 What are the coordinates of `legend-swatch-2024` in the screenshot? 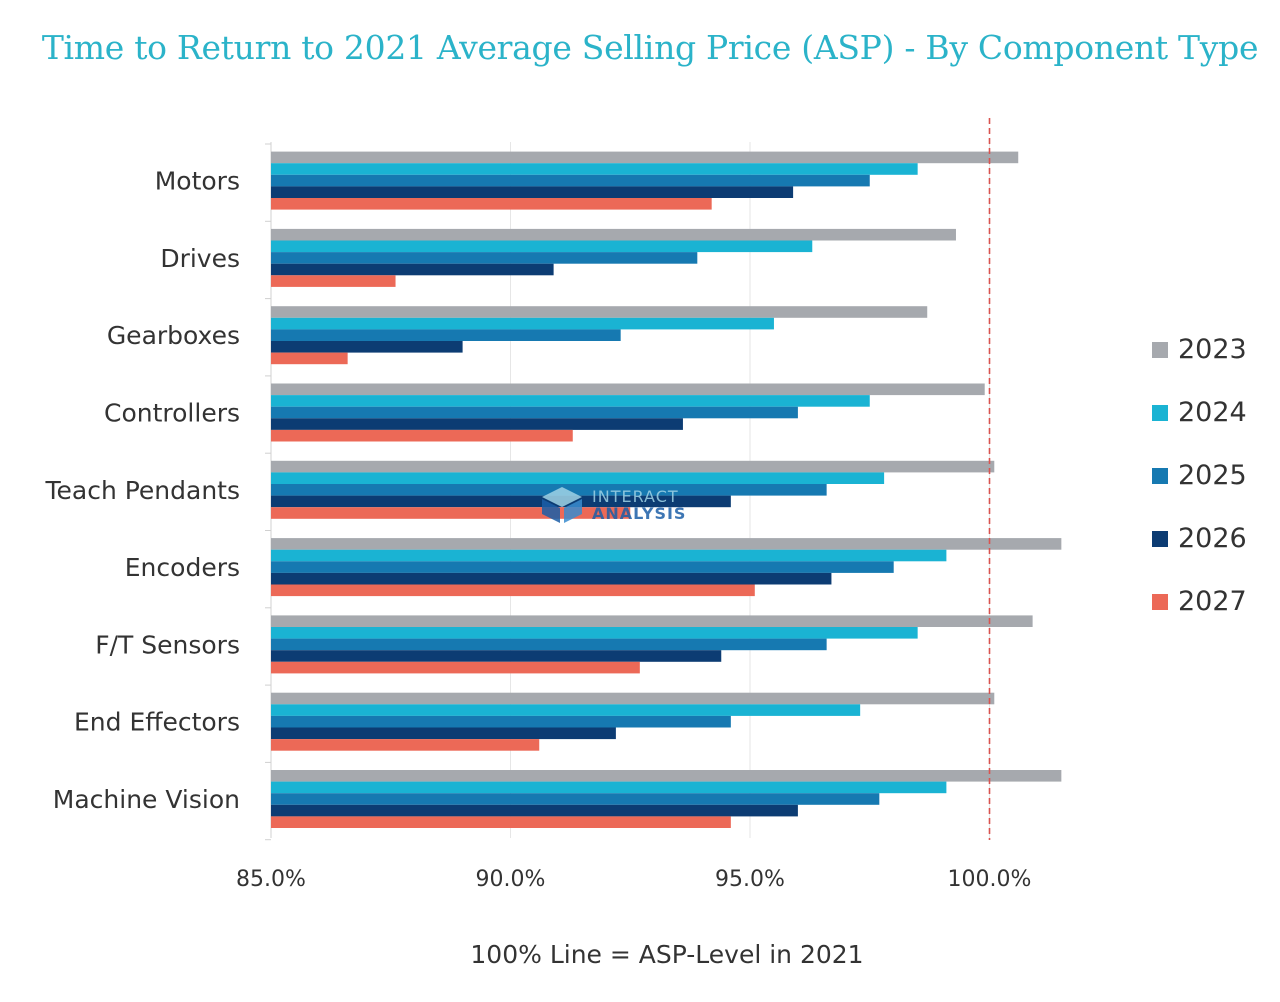 It's located at (1160, 412).